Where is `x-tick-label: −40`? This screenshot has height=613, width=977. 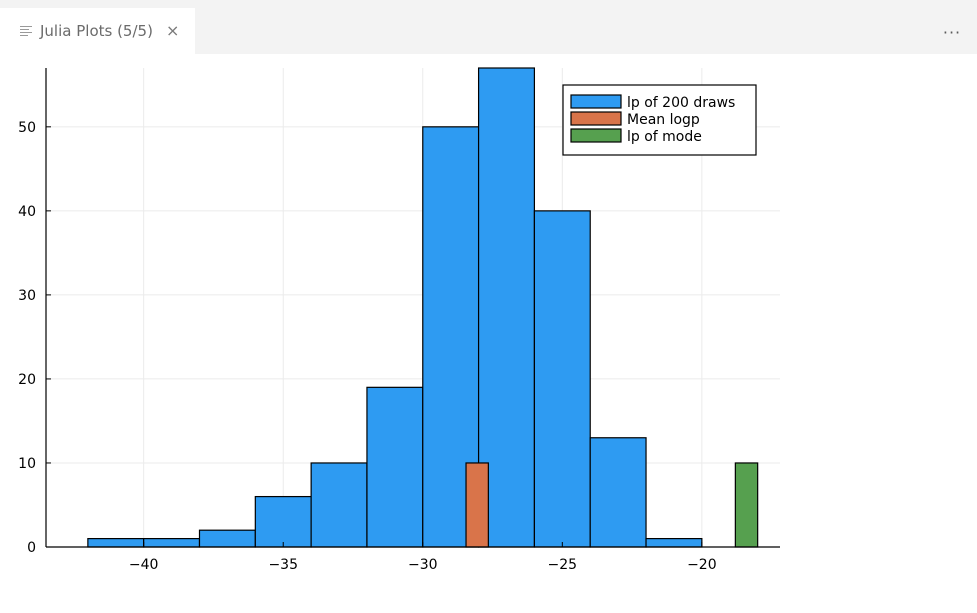 x-tick-label: −40 is located at coordinates (144, 565).